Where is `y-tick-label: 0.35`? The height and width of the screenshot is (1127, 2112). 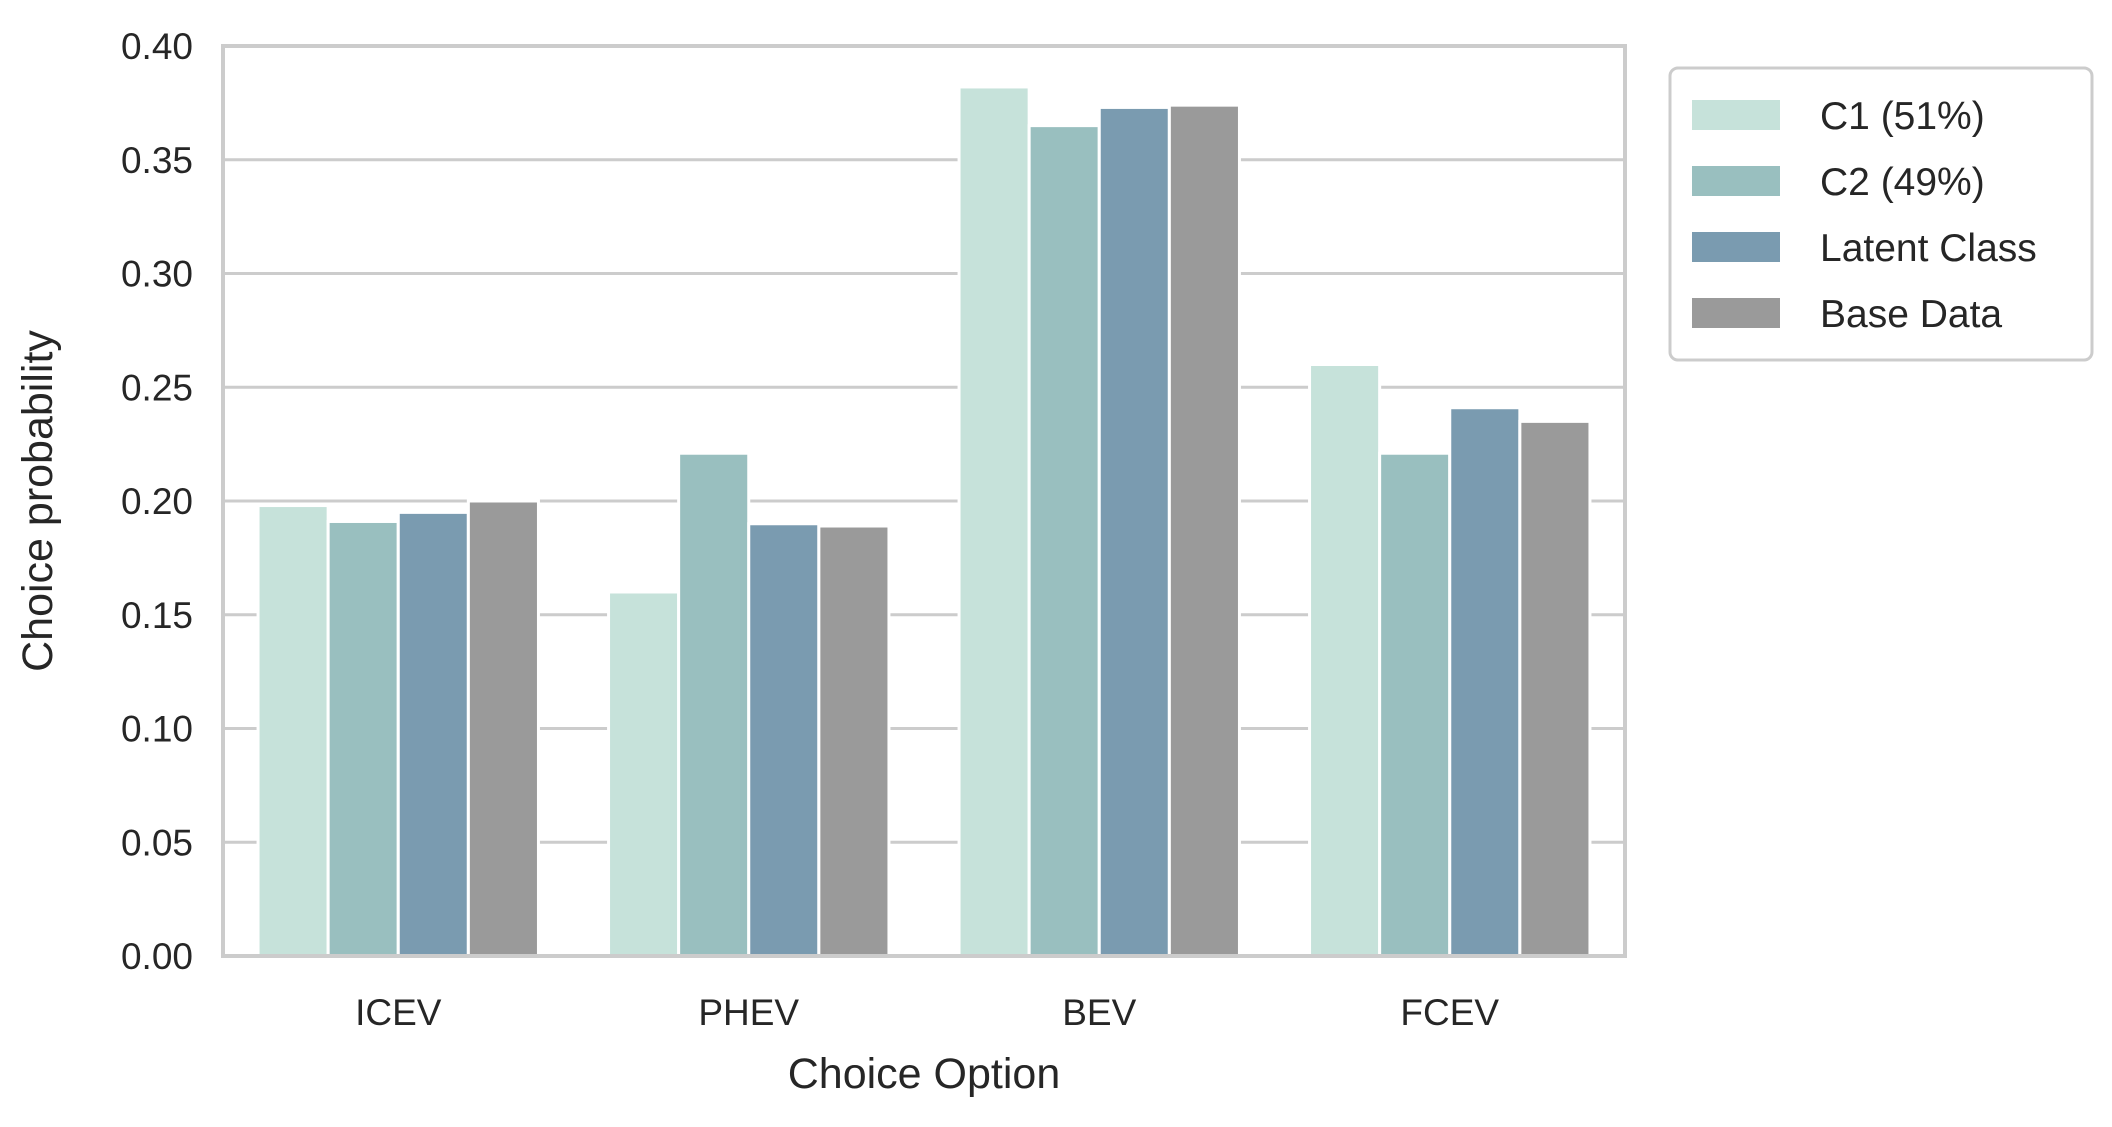 y-tick-label: 0.35 is located at coordinates (157, 160).